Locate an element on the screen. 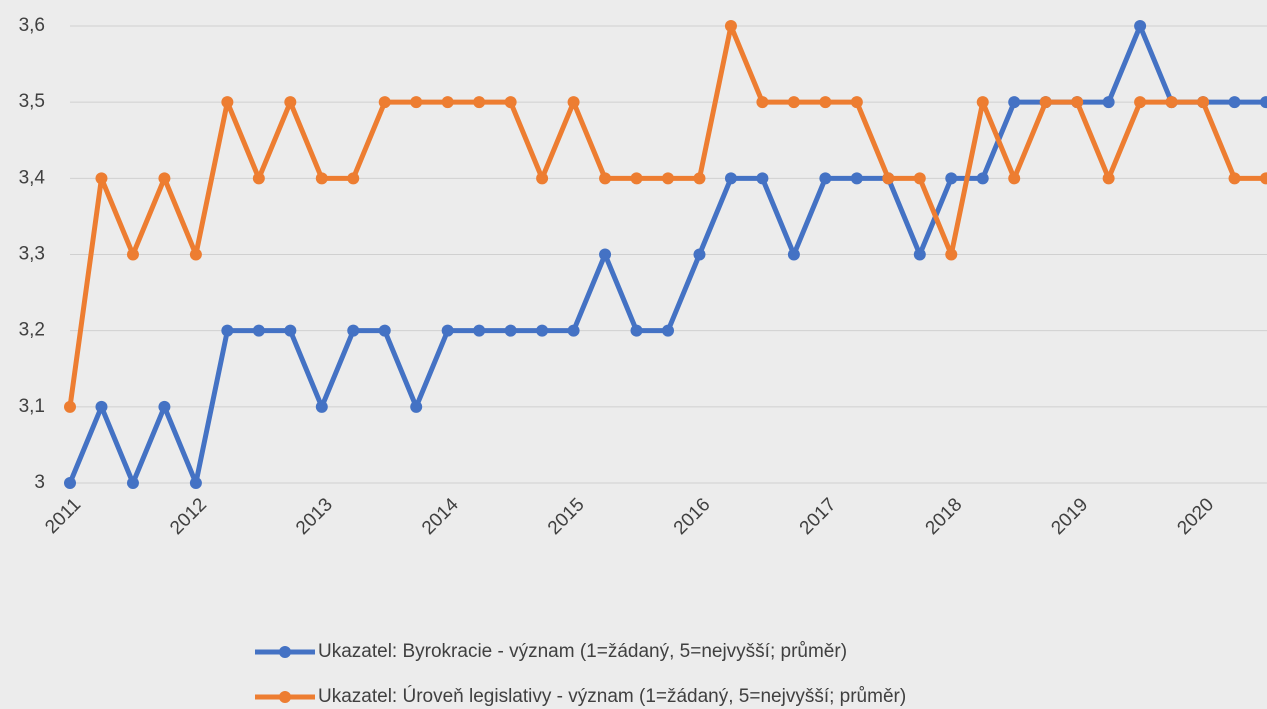 The width and height of the screenshot is (1267, 709). y-tick-label: 3,6 is located at coordinates (32, 25).